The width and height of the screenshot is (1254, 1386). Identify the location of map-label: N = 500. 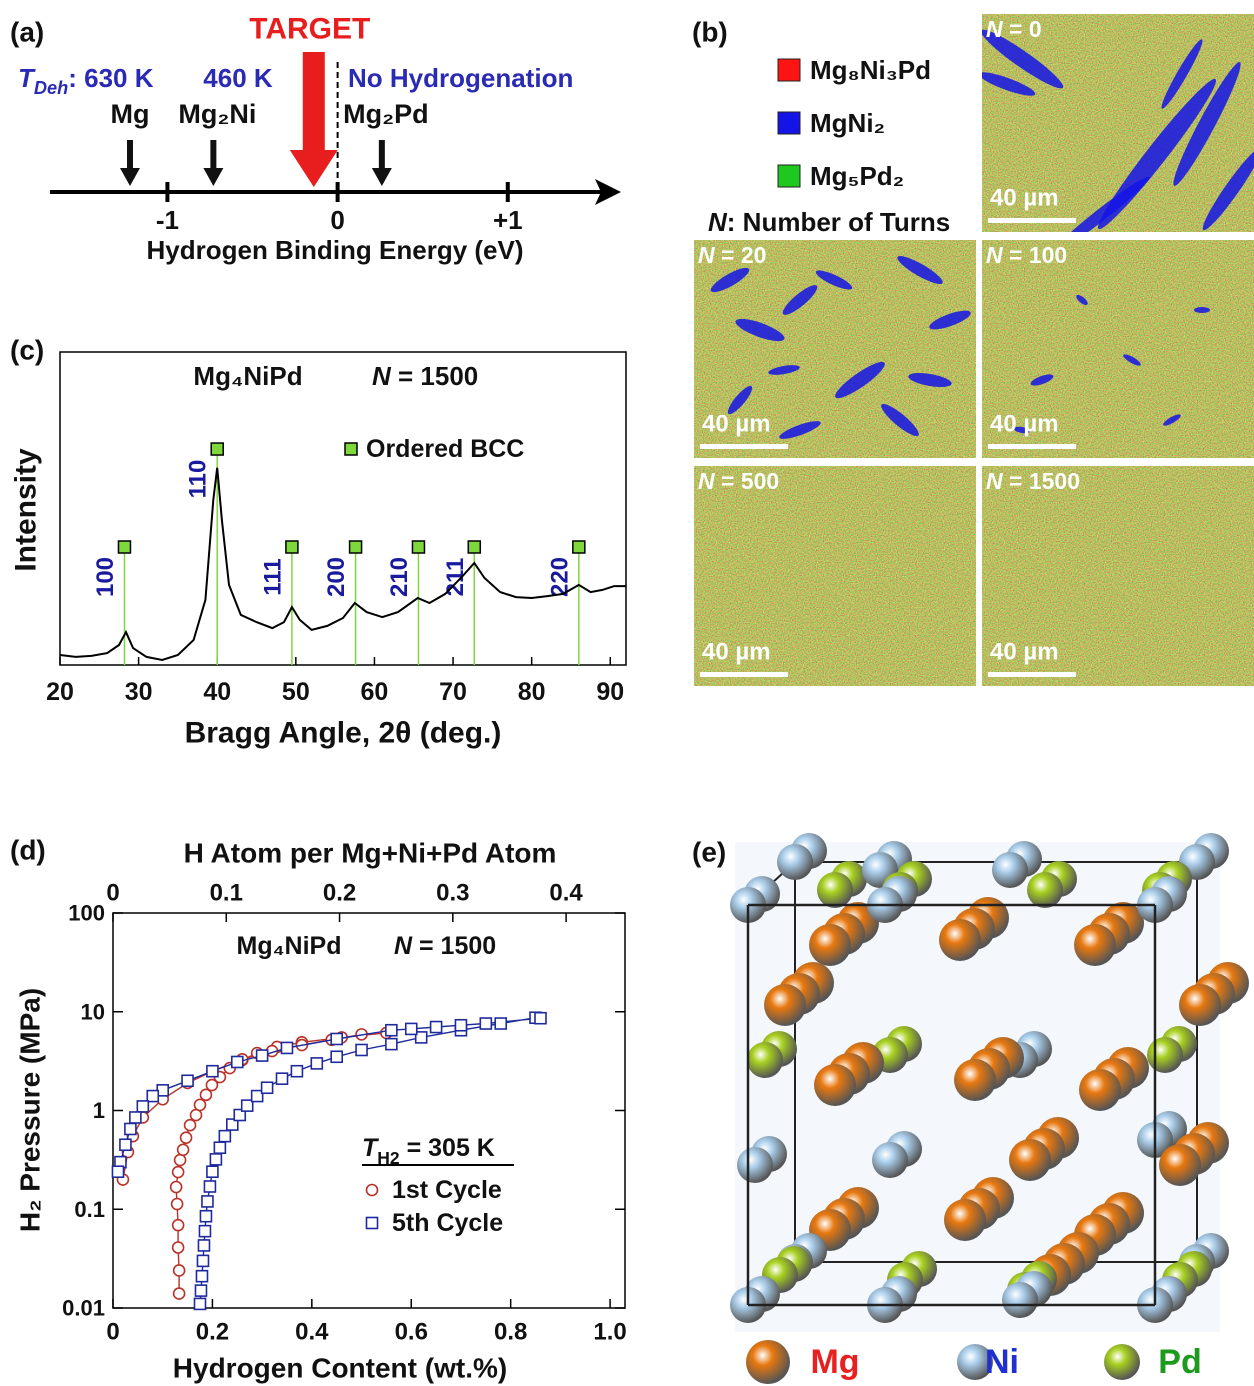
(738, 481).